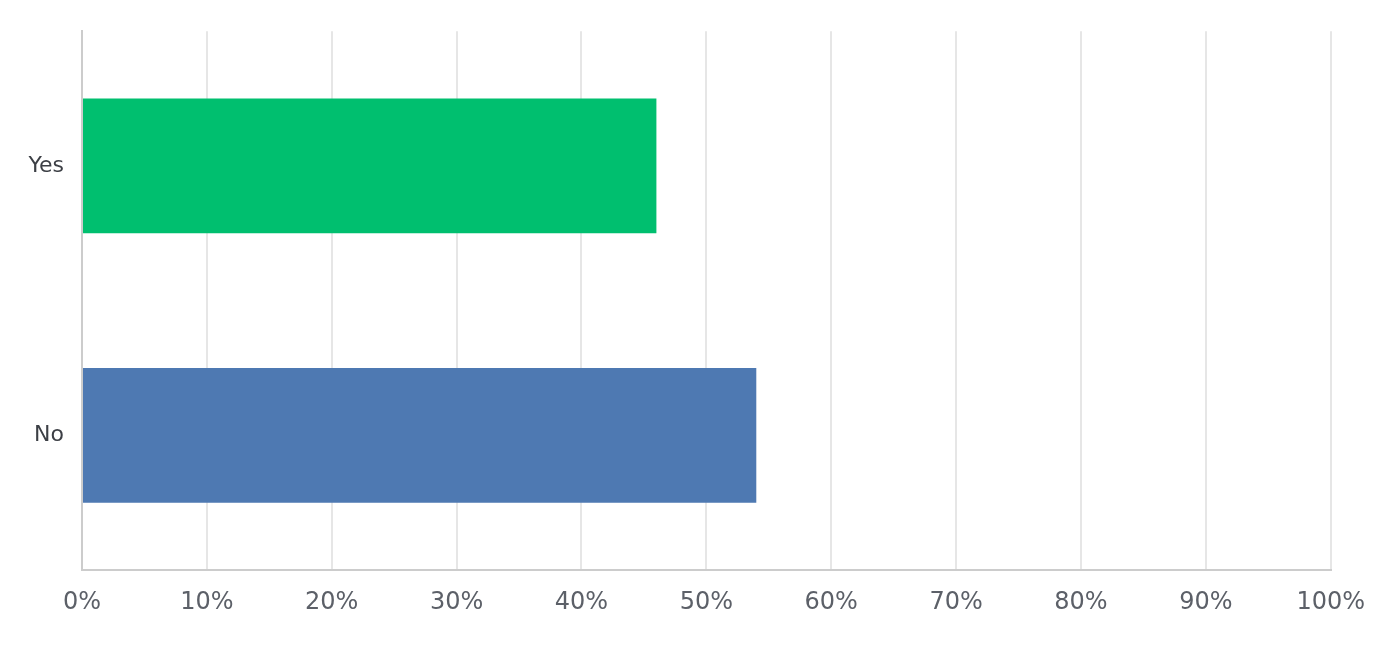  What do you see at coordinates (706, 600) in the screenshot?
I see `x-tick-label: 50%` at bounding box center [706, 600].